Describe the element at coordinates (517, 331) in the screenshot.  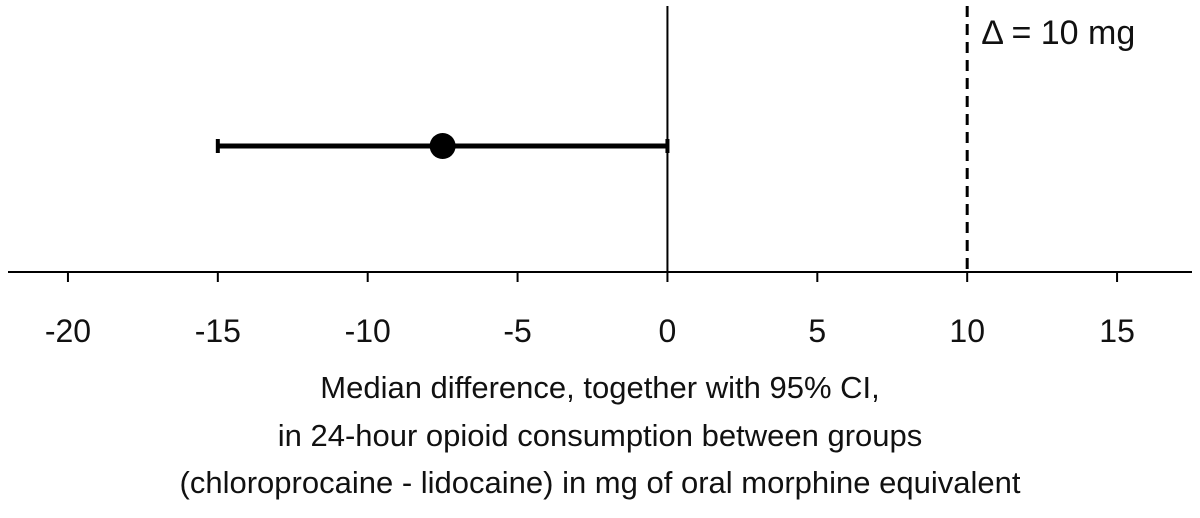
I see `x-tick-label: -5` at that location.